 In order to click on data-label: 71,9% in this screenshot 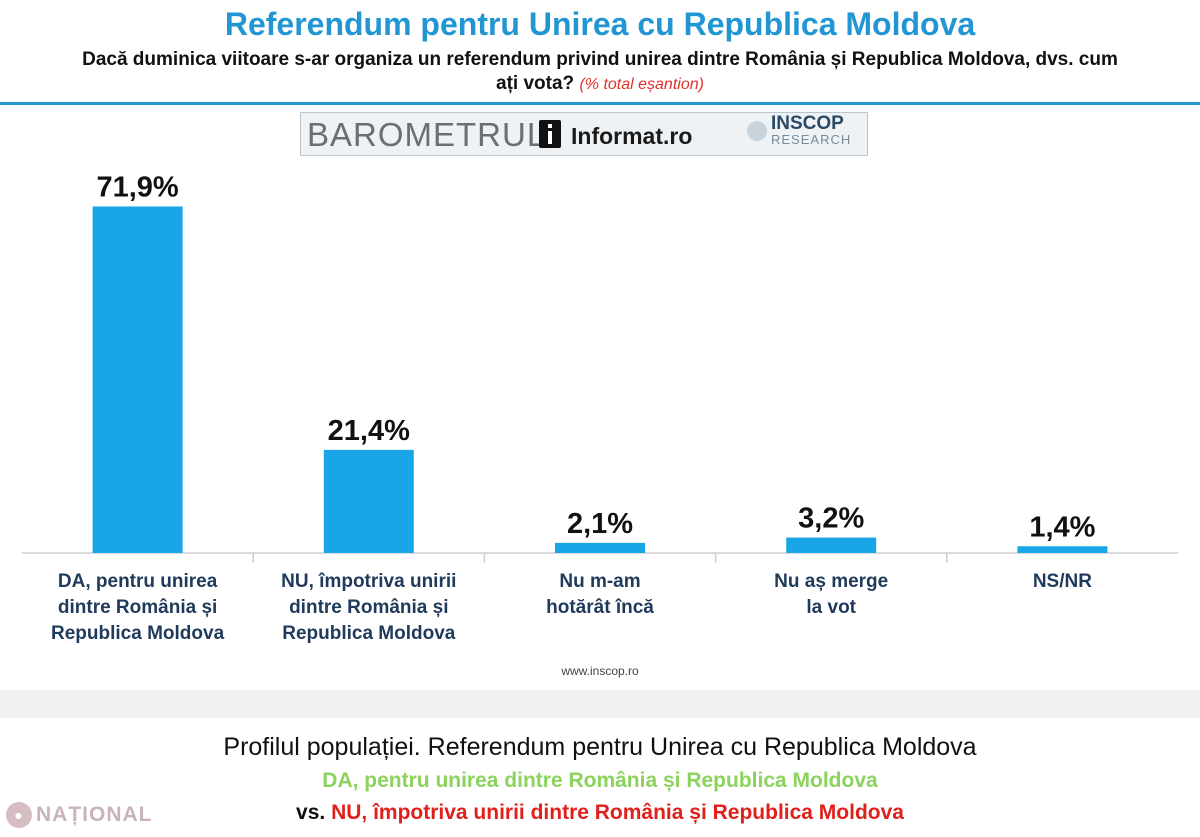, I will do `click(137, 187)`.